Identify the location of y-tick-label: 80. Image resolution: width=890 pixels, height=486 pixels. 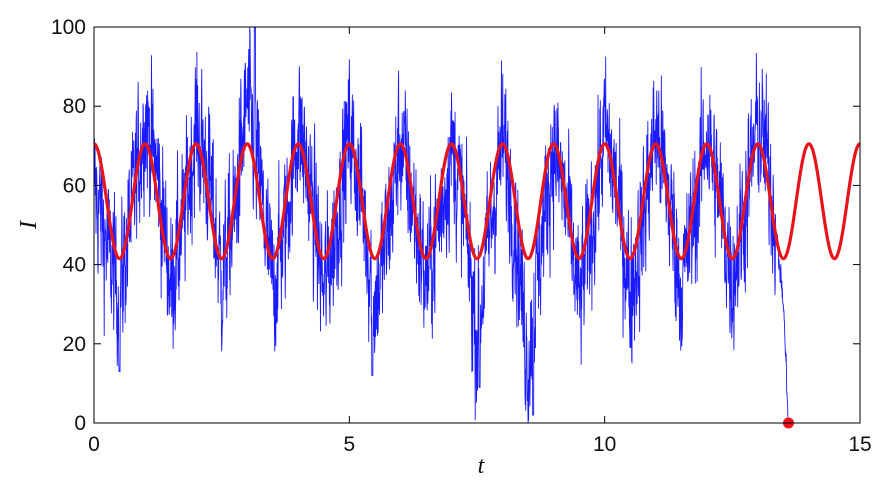
(74, 106).